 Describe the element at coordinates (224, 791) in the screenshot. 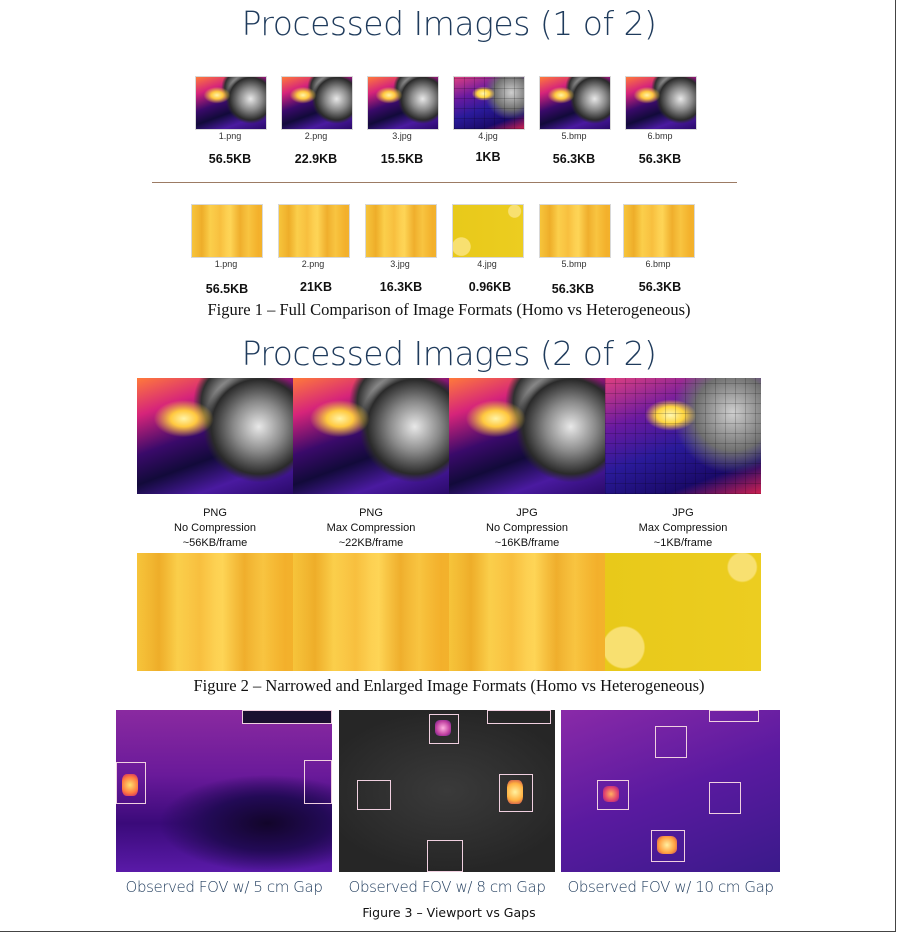

I see `fov-5cm-image` at that location.